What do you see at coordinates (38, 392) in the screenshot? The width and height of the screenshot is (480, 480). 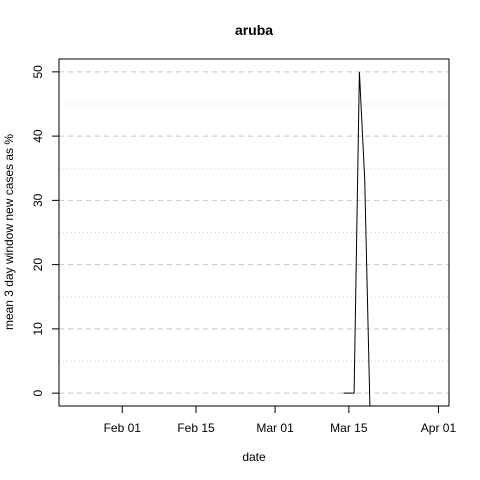 I see `y-tick-label: 0` at bounding box center [38, 392].